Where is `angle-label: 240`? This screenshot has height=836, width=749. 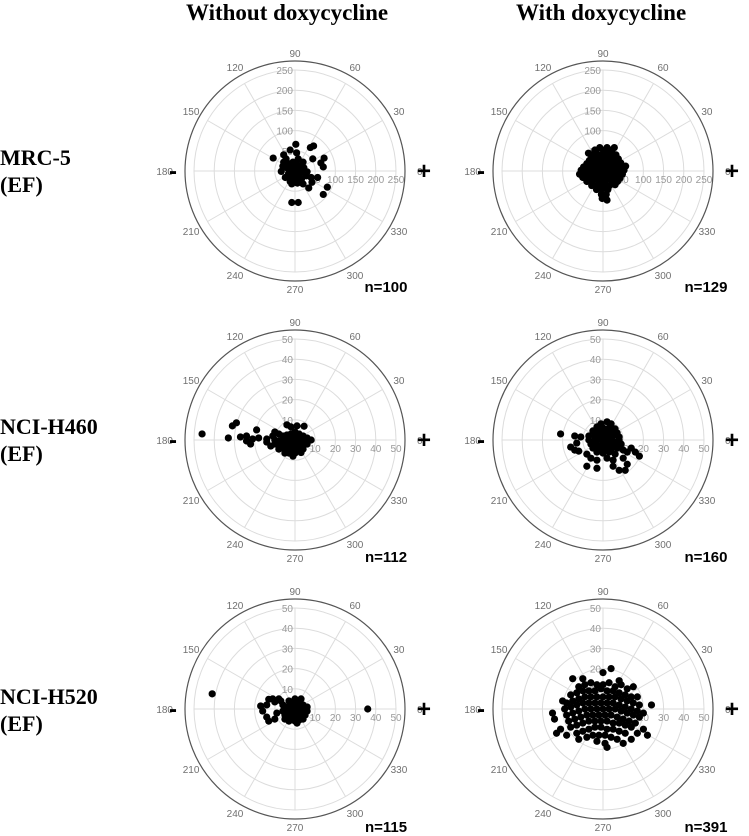
angle-label: 240 is located at coordinates (235, 276).